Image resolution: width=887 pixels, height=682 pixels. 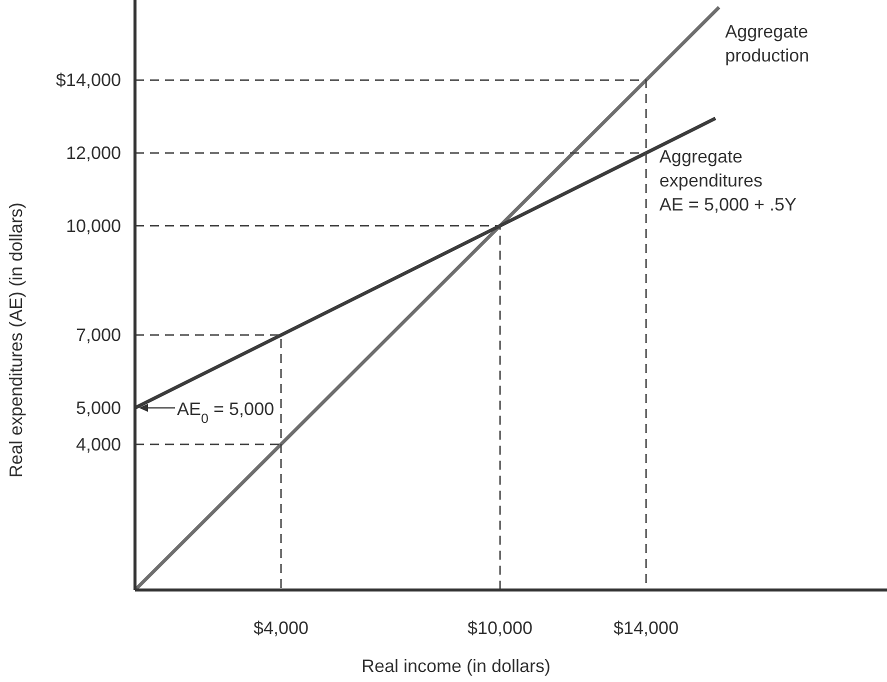 What do you see at coordinates (98, 408) in the screenshot?
I see `y-tick-label: 5,000` at bounding box center [98, 408].